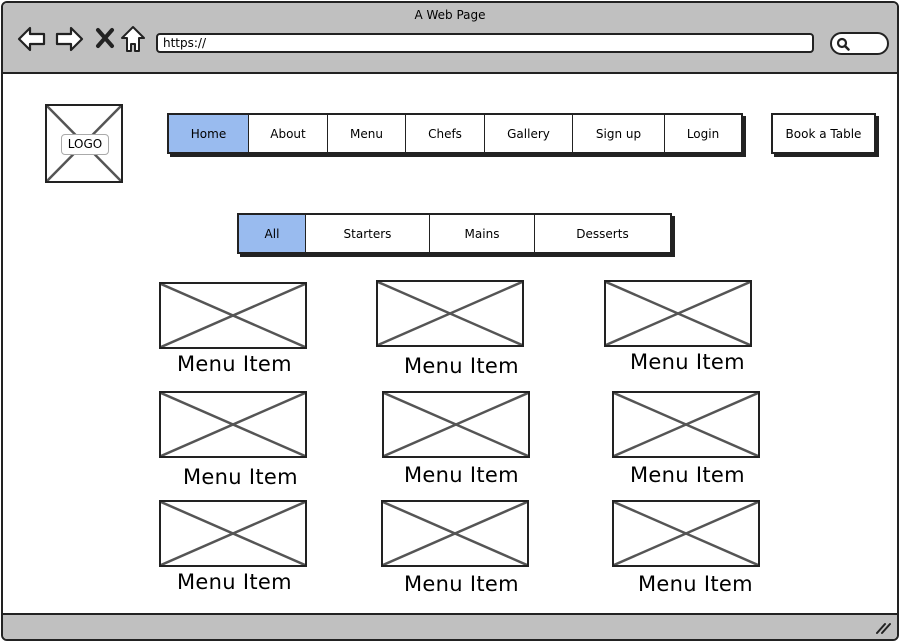 Image resolution: width=900 pixels, height=642 pixels. I want to click on close-x-icon, so click(105, 38).